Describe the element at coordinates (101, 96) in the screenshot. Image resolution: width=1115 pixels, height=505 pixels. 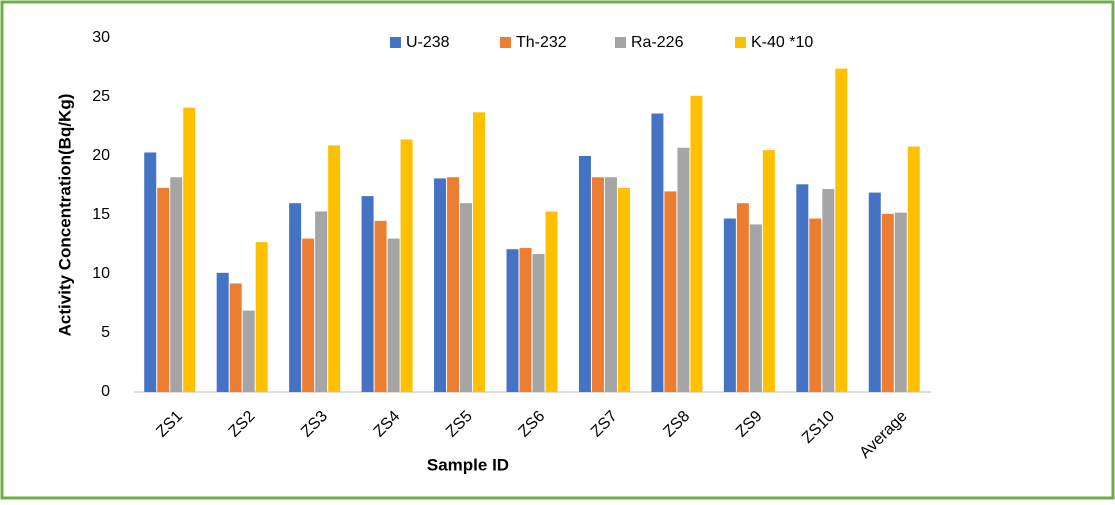
I see `y-tick-label: 25` at that location.